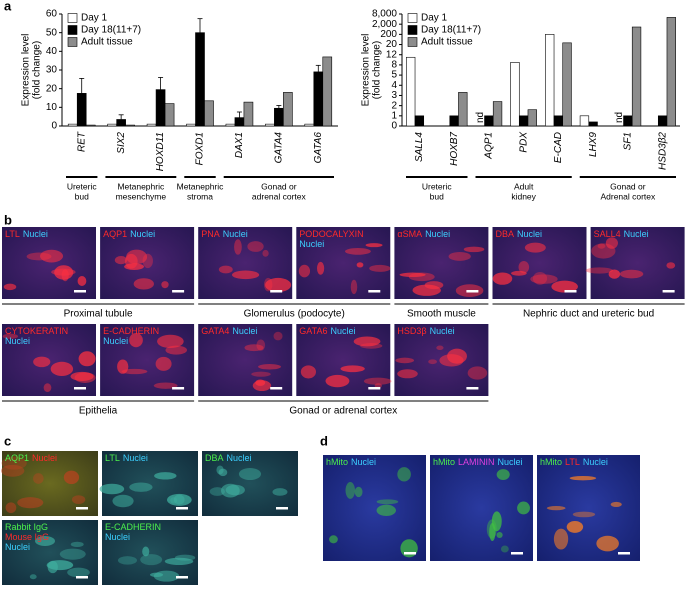 This screenshot has width=685, height=595. I want to click on tile-label: PNA Nuclei, so click(224, 234).